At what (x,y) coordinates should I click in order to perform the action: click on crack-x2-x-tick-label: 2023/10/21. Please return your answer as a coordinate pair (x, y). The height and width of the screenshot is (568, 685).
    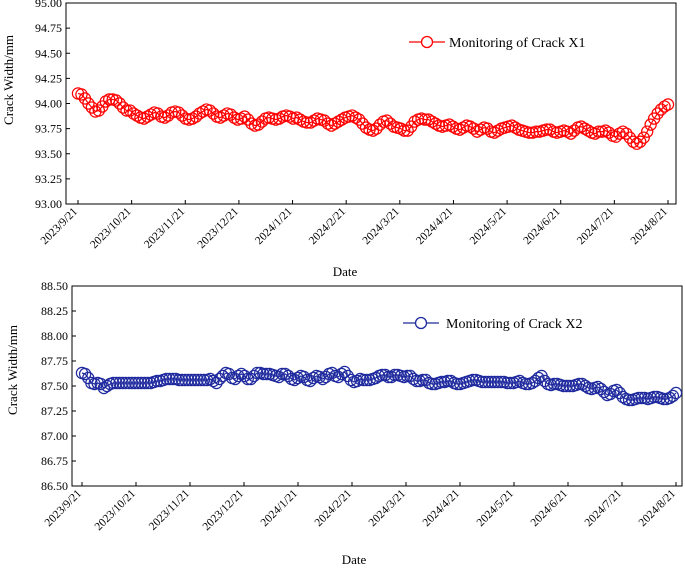
    Looking at the image, I should click on (116, 510).